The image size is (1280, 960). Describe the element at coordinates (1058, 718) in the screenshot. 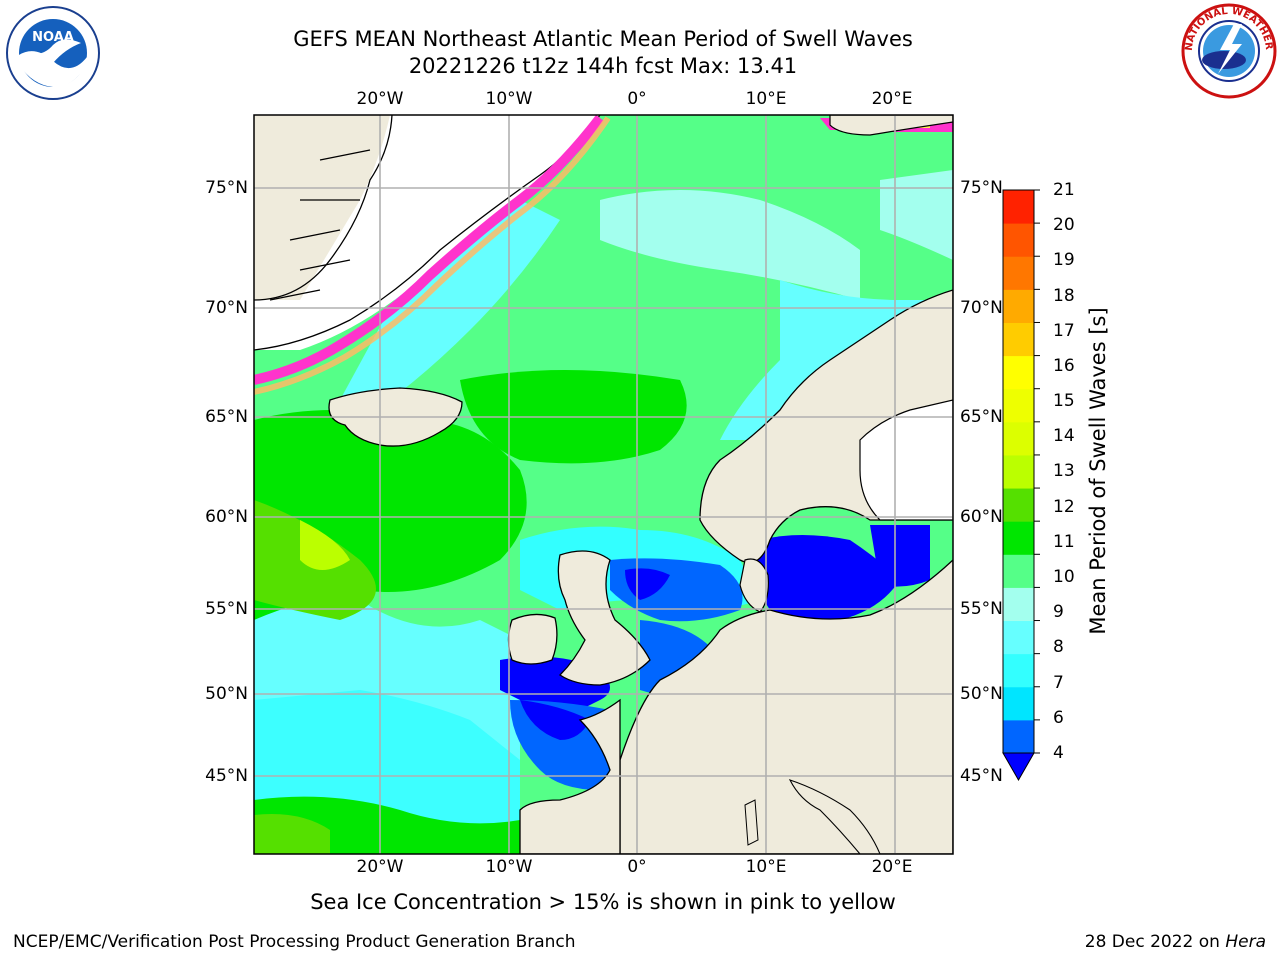

I see `colorbar-tick-label: 6` at that location.